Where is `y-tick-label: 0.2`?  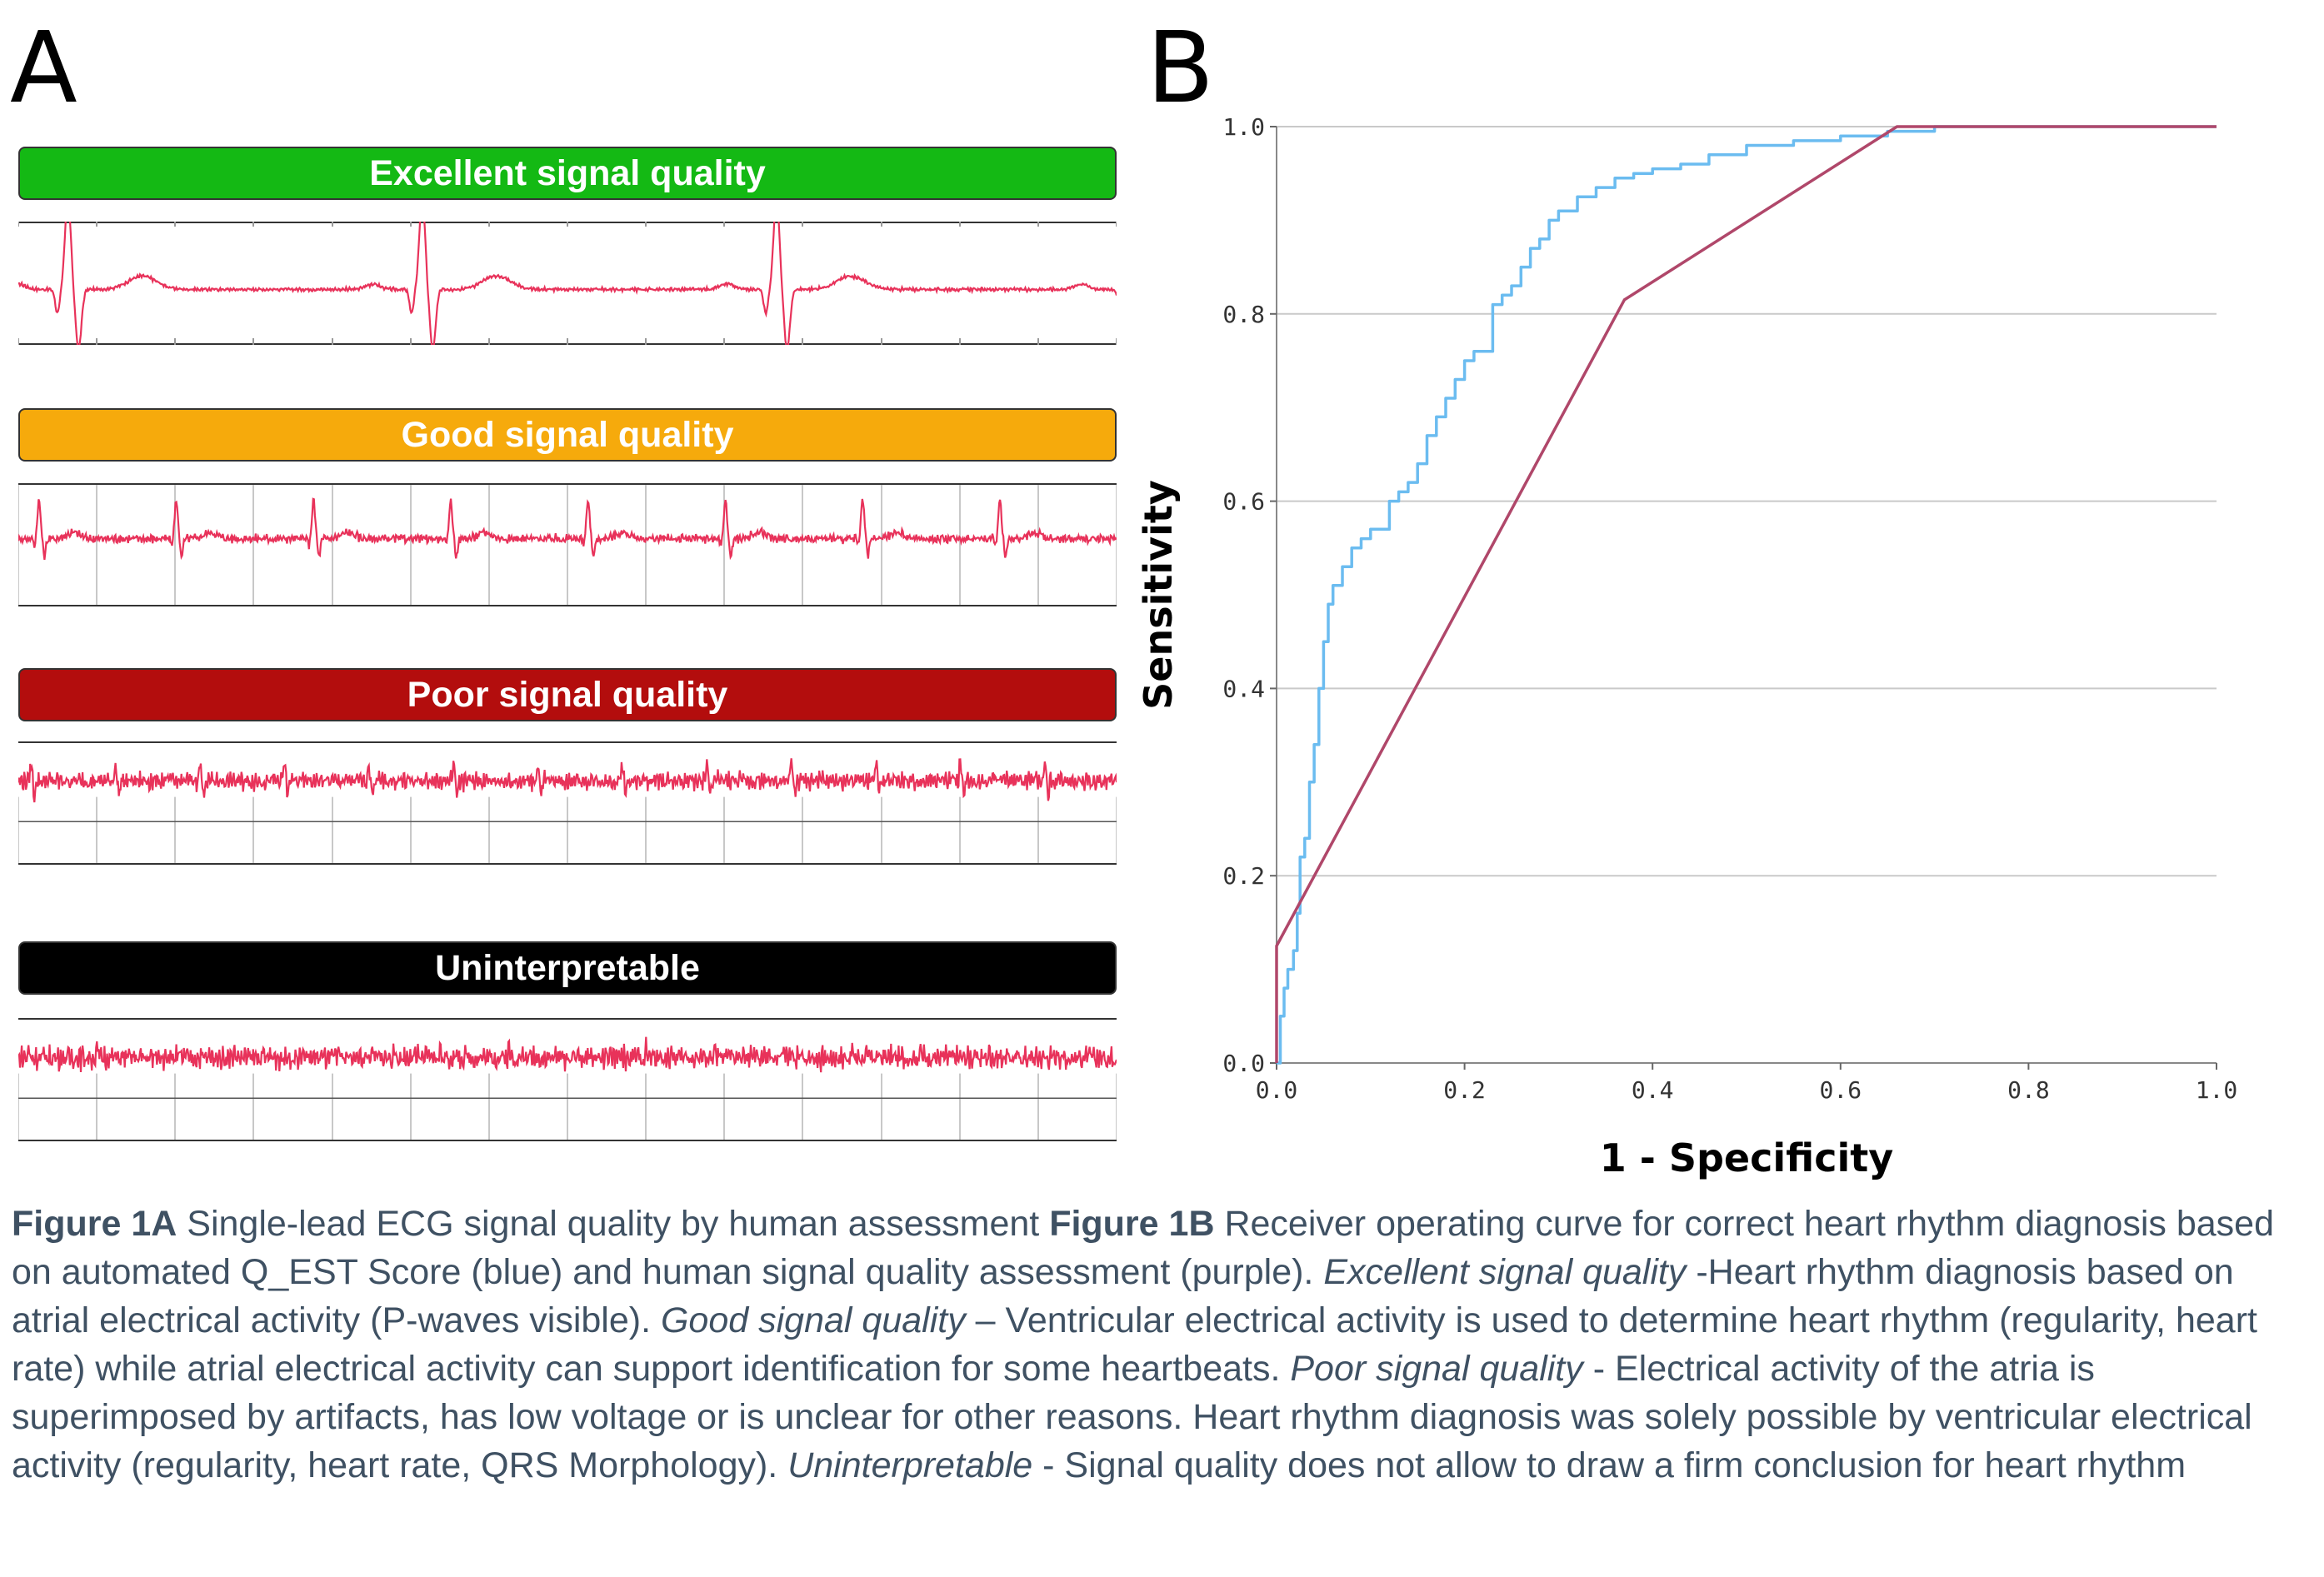 y-tick-label: 0.2 is located at coordinates (1243, 876).